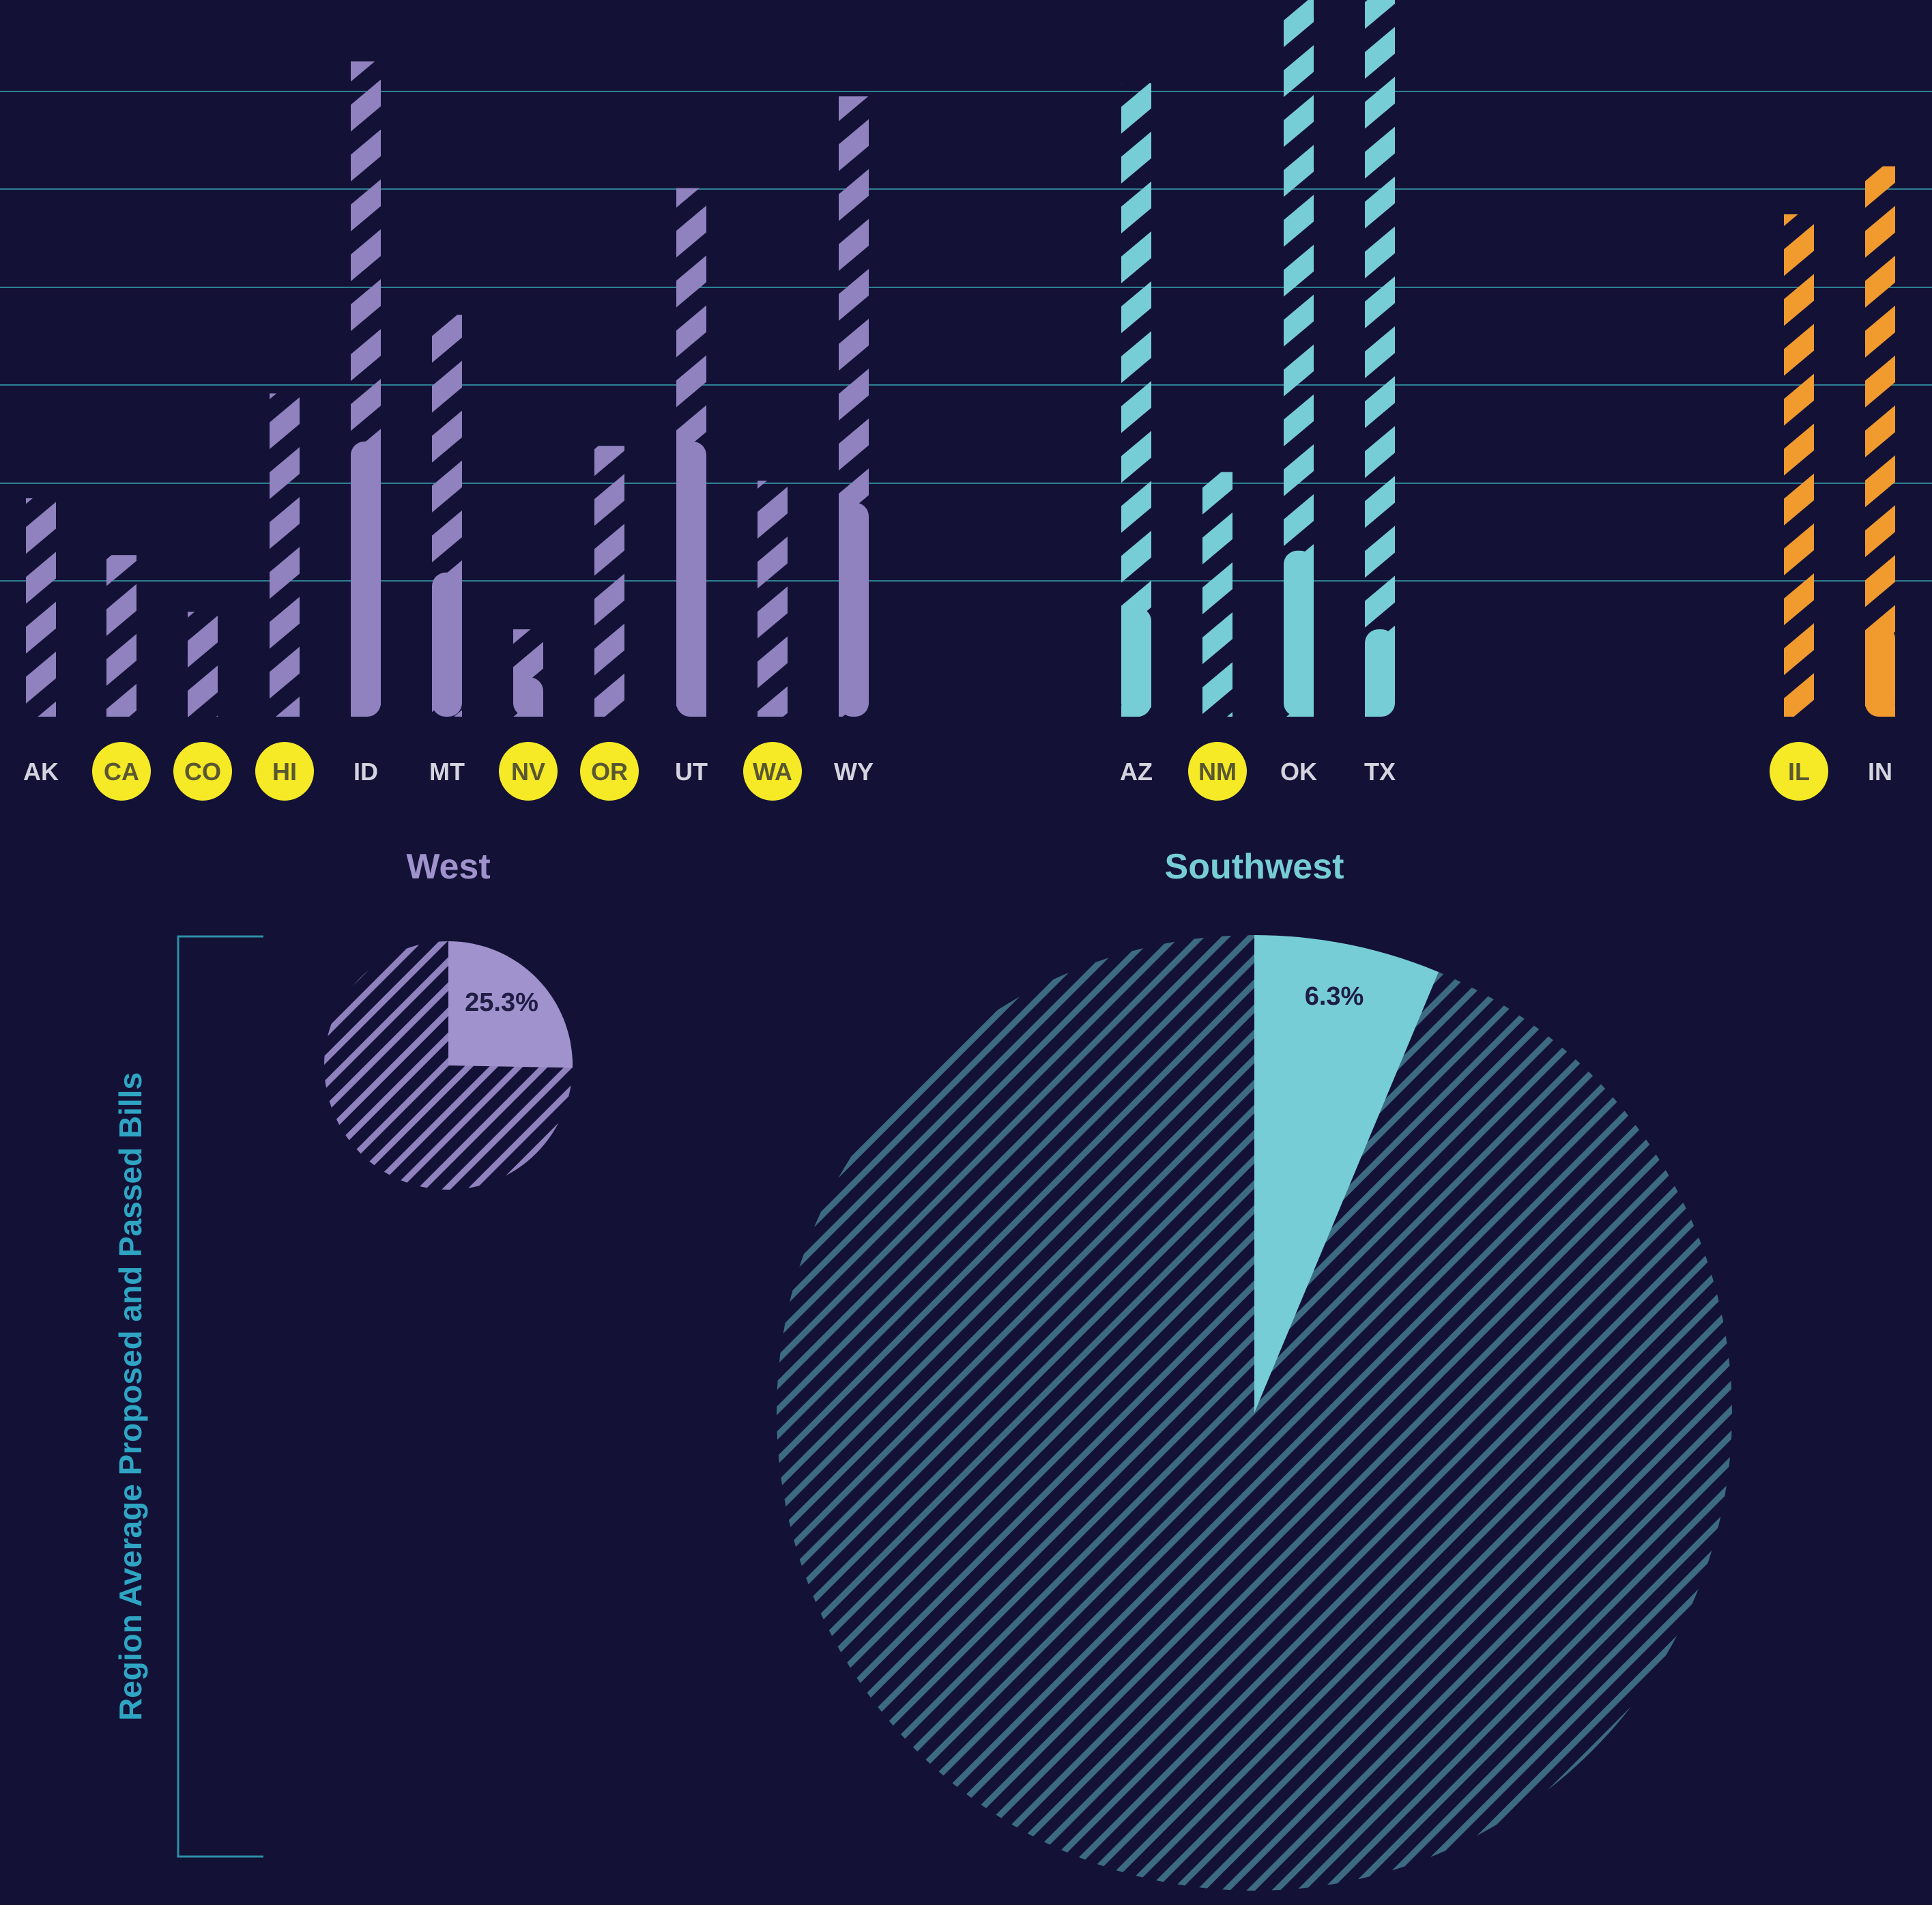 The image size is (1932, 1905). Describe the element at coordinates (528, 697) in the screenshot. I see `bar-passed-nv` at that location.